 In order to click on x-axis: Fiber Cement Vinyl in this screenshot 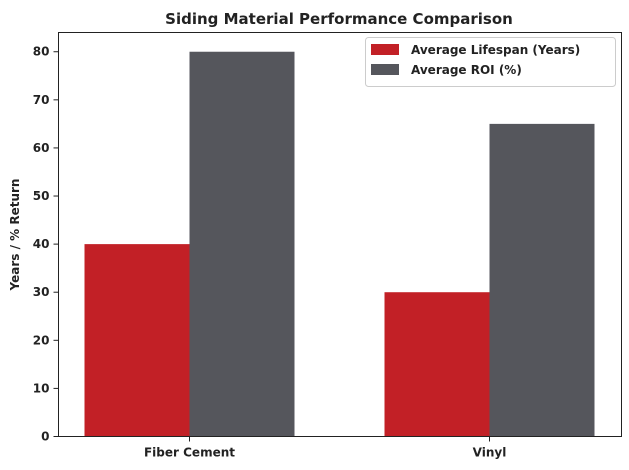, I will do `click(325, 448)`.